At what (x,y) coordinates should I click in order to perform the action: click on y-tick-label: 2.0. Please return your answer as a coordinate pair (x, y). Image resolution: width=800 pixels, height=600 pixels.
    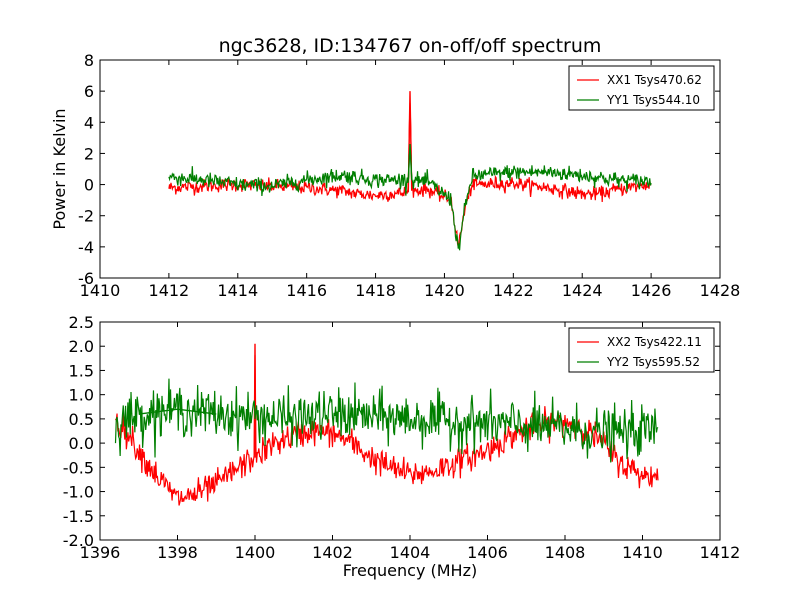
    Looking at the image, I should click on (81, 346).